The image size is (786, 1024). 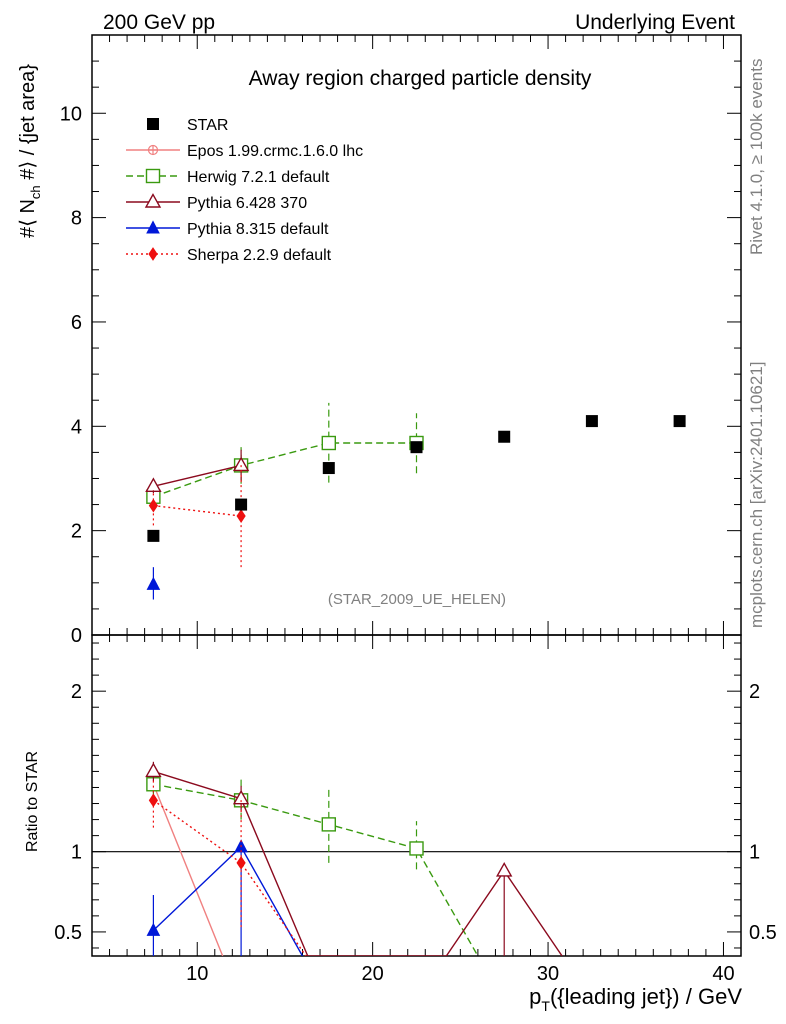 I want to click on legend-label-0: Epos 1.99.crmc.1.6.0 lhc, so click(x=275, y=151).